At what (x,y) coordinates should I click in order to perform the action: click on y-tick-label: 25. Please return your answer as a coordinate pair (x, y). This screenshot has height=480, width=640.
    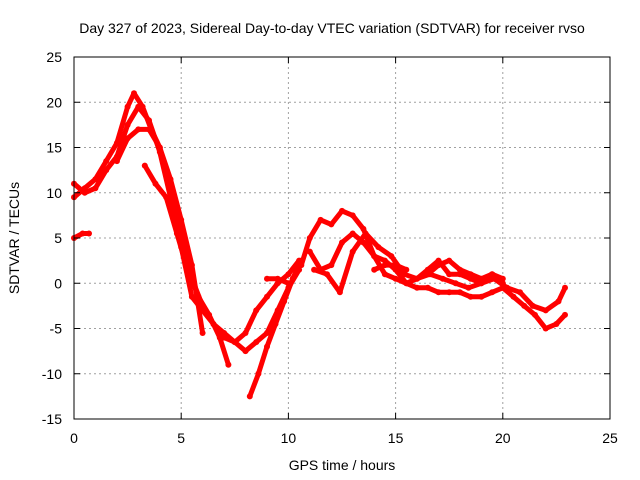
    Looking at the image, I should click on (54, 57).